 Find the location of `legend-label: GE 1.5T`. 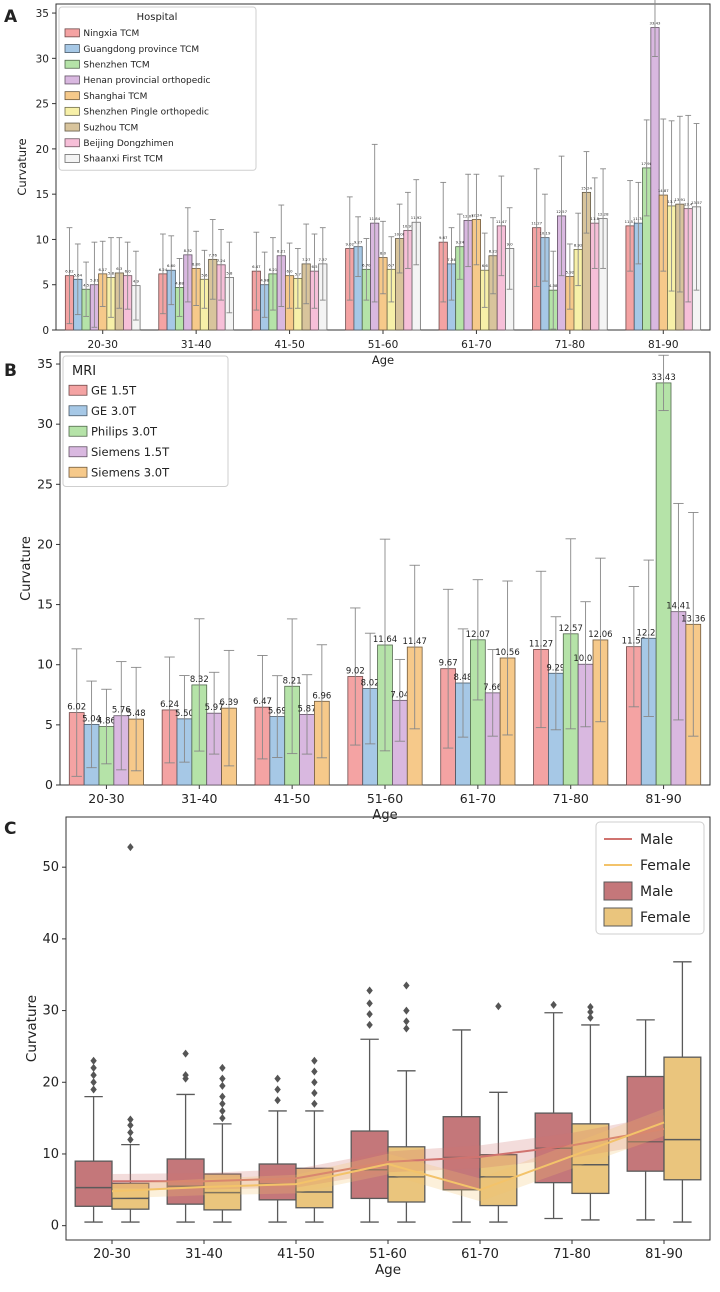

legend-label: GE 1.5T is located at coordinates (114, 390).